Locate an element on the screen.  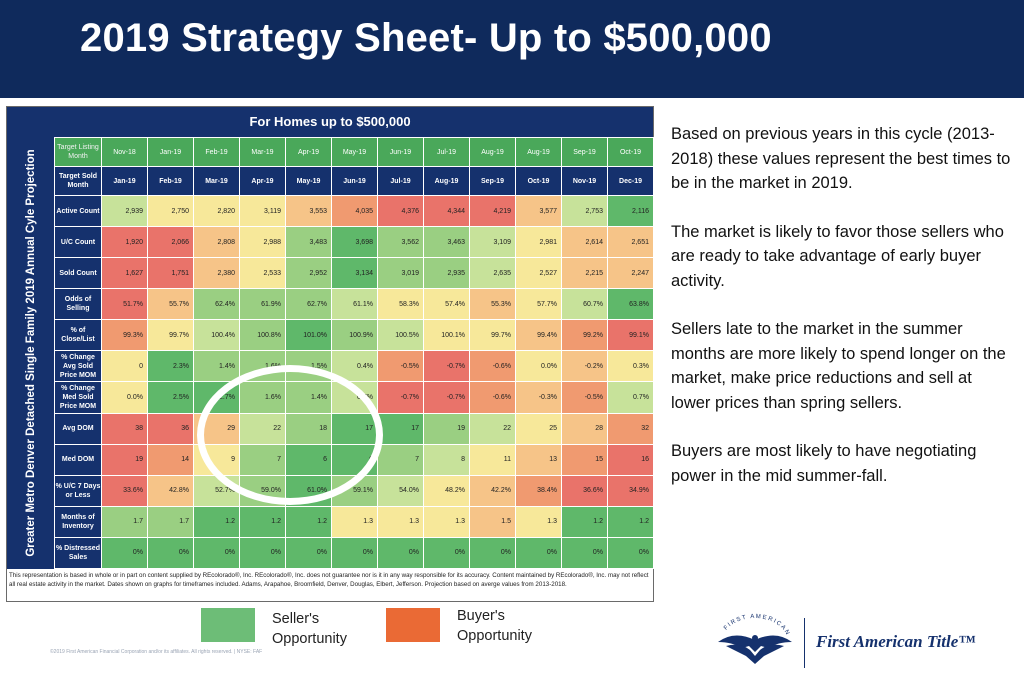
data-cell: 29 is located at coordinates (216, 428).